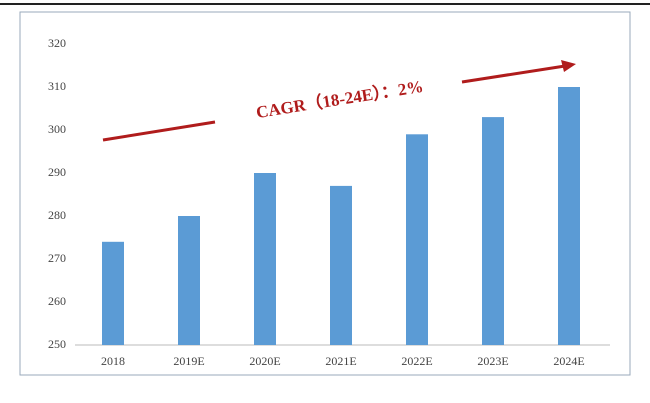 This screenshot has height=403, width=650. Describe the element at coordinates (492, 361) in the screenshot. I see `x-tick-label: 2023E` at that location.